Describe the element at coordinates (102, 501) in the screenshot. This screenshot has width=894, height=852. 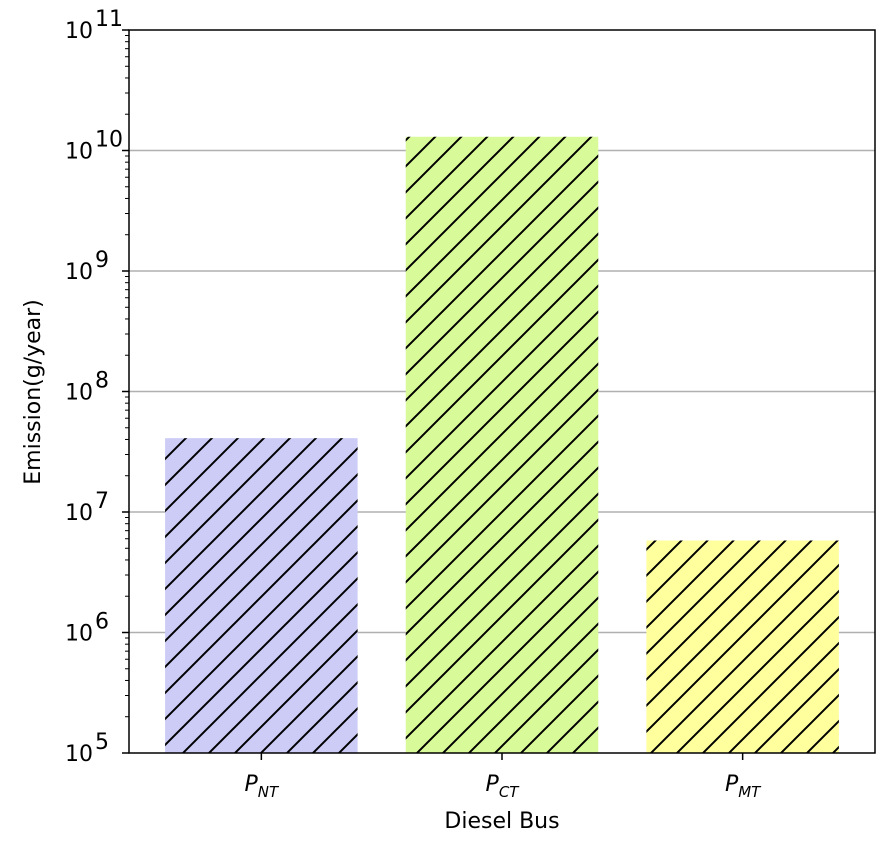
I see `y-tick-exponent: 7` at that location.